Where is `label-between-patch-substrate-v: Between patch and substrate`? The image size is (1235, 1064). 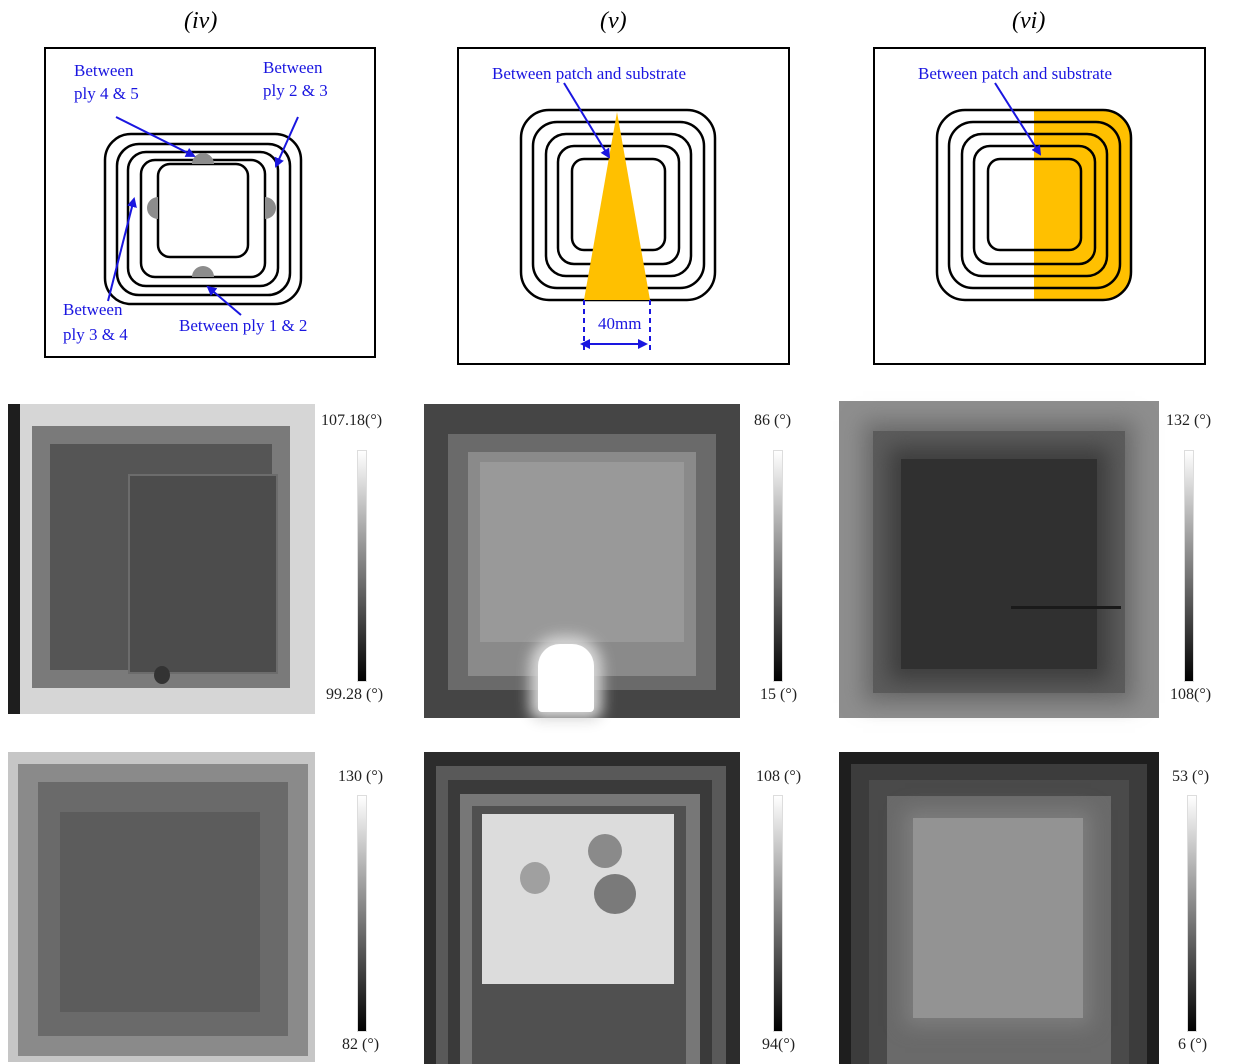 label-between-patch-substrate-v: Between patch and substrate is located at coordinates (589, 73).